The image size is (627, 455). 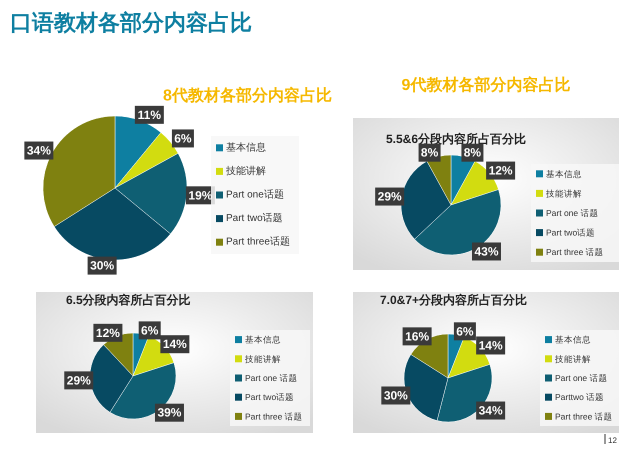 What do you see at coordinates (486, 251) in the screenshot?
I see `data-label: 43%` at bounding box center [486, 251].